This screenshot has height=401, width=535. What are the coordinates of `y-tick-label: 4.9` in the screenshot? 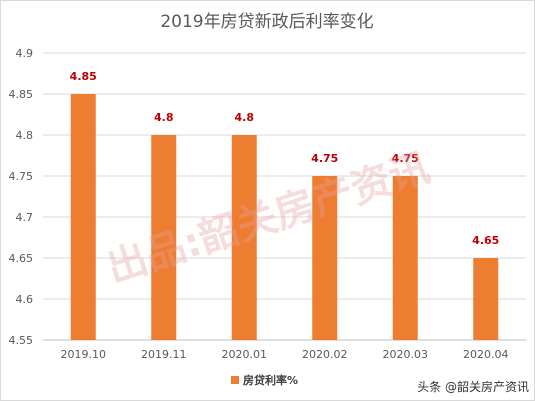 It's located at (25, 53).